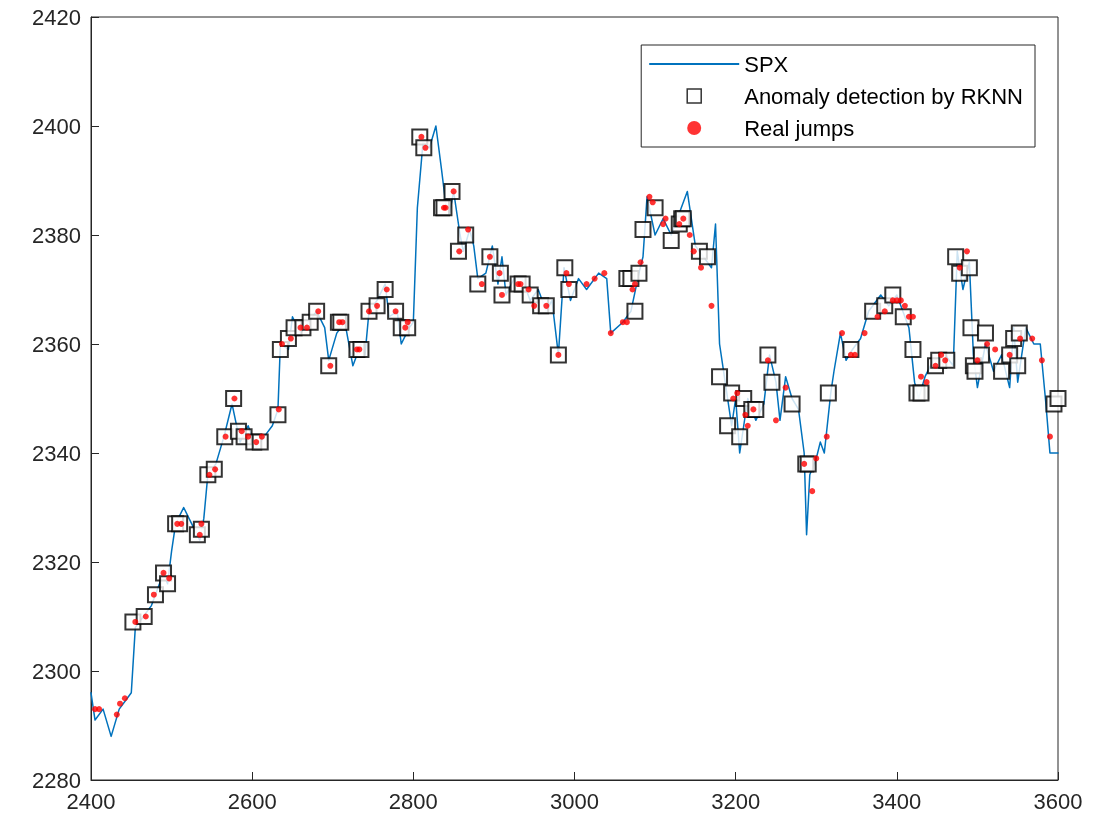  I want to click on x-tick-label: 2800, so click(413, 801).